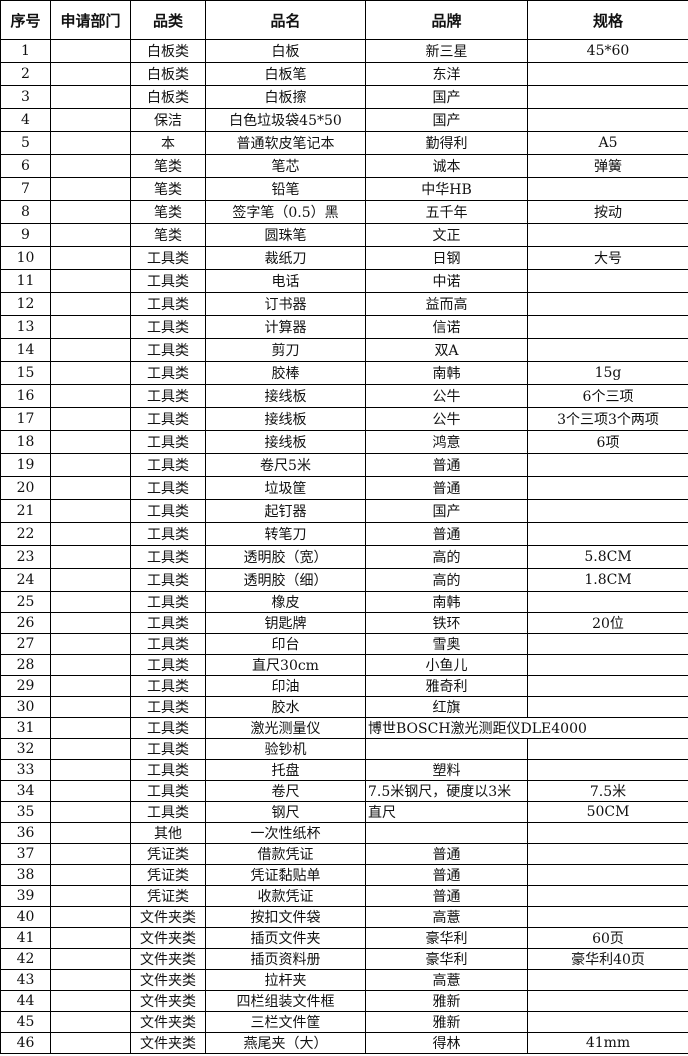 The image size is (688, 1056). Describe the element at coordinates (25, 728) in the screenshot. I see `cell-index: 31` at that location.